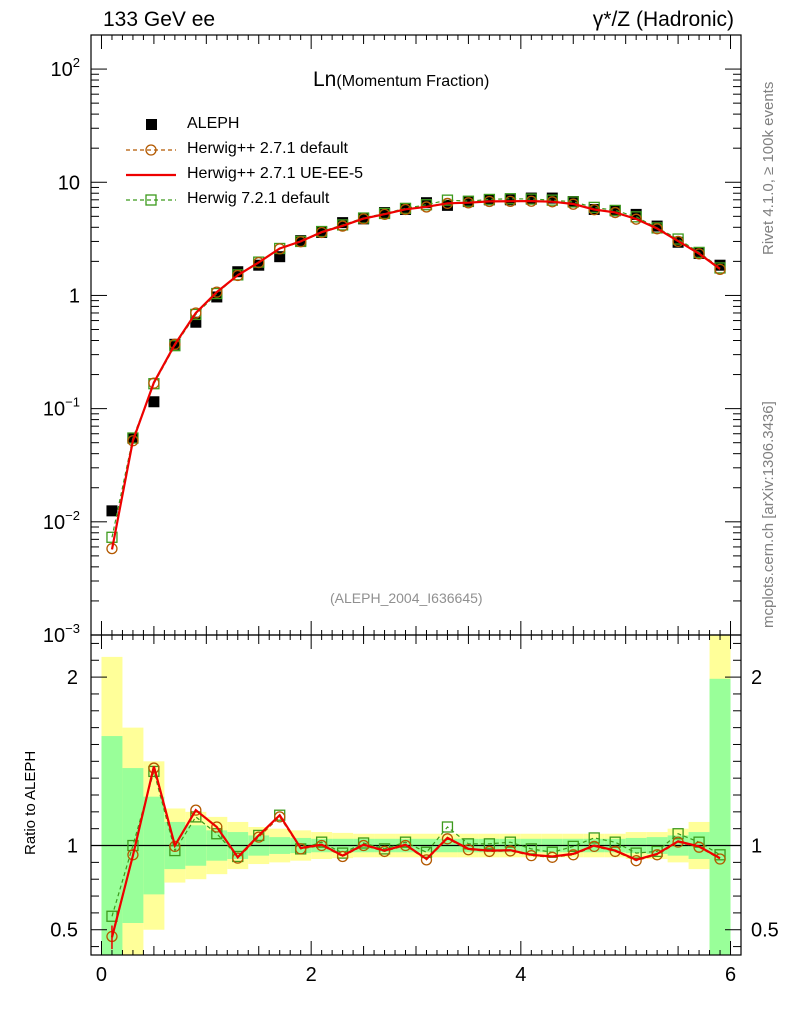  Describe the element at coordinates (325, 79) in the screenshot. I see `plot-title-main: Ln` at that location.